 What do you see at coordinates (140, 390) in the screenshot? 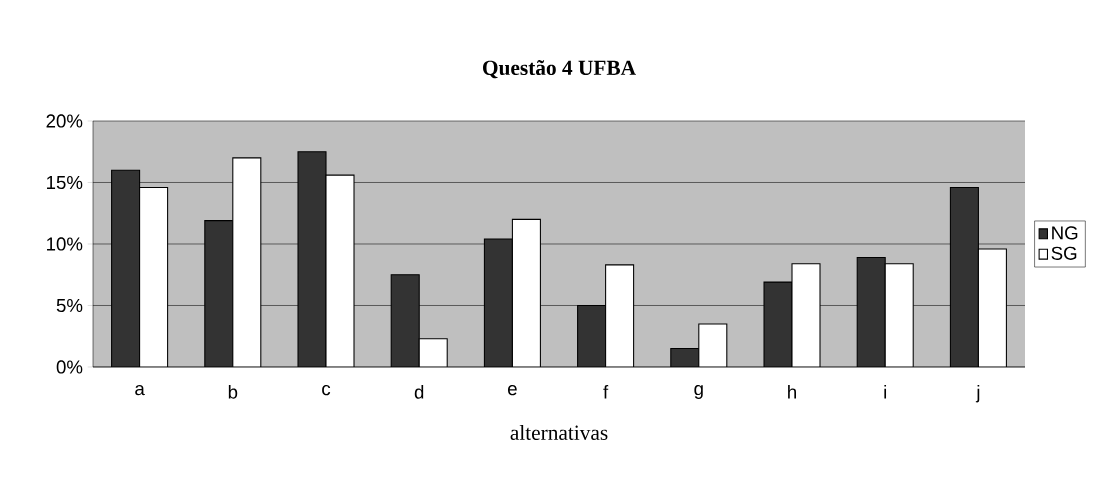
I see `x-tick-label: a` at bounding box center [140, 390].